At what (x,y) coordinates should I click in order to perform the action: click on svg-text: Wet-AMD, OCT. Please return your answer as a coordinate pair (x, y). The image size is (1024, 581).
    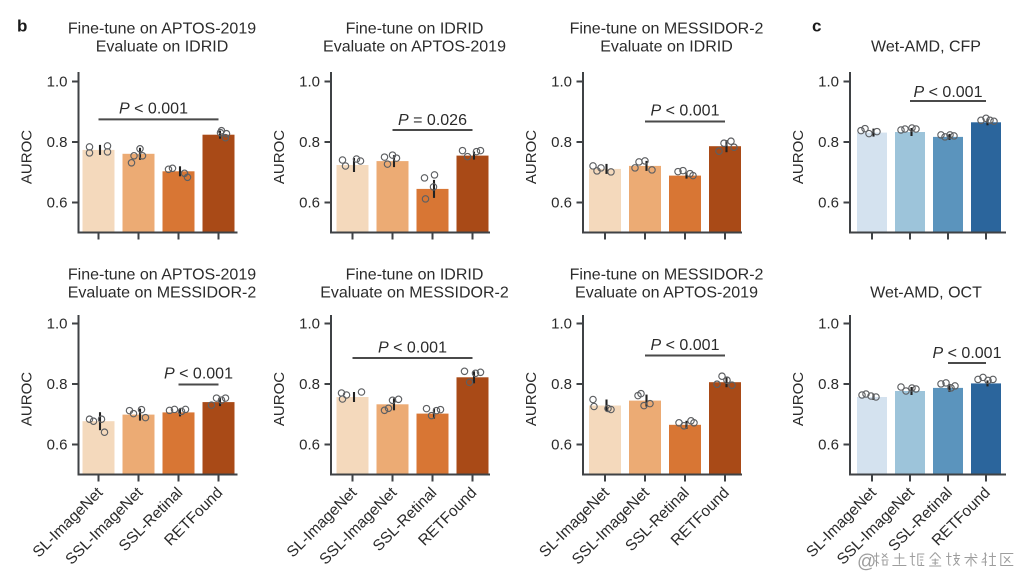
    Looking at the image, I should click on (926, 293).